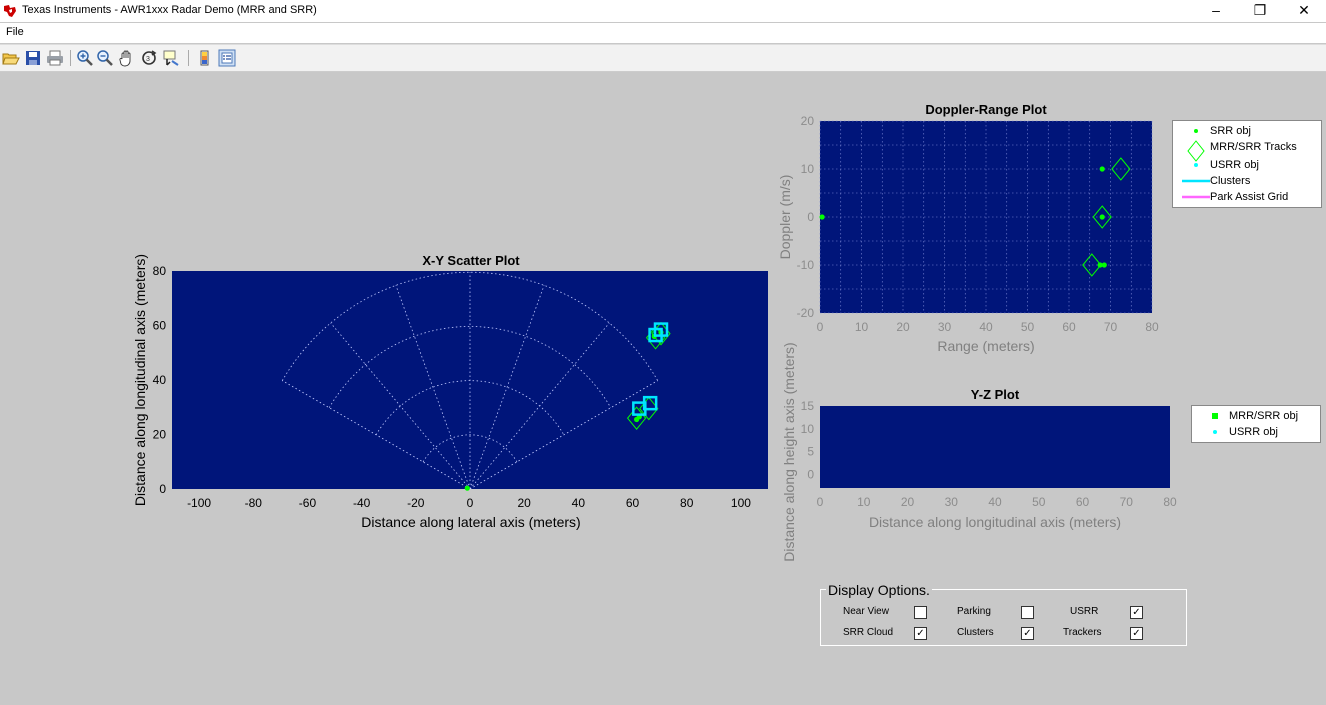 This screenshot has height=705, width=1326. Describe the element at coordinates (1230, 181) in the screenshot. I see `legend-label: Clusters` at that location.